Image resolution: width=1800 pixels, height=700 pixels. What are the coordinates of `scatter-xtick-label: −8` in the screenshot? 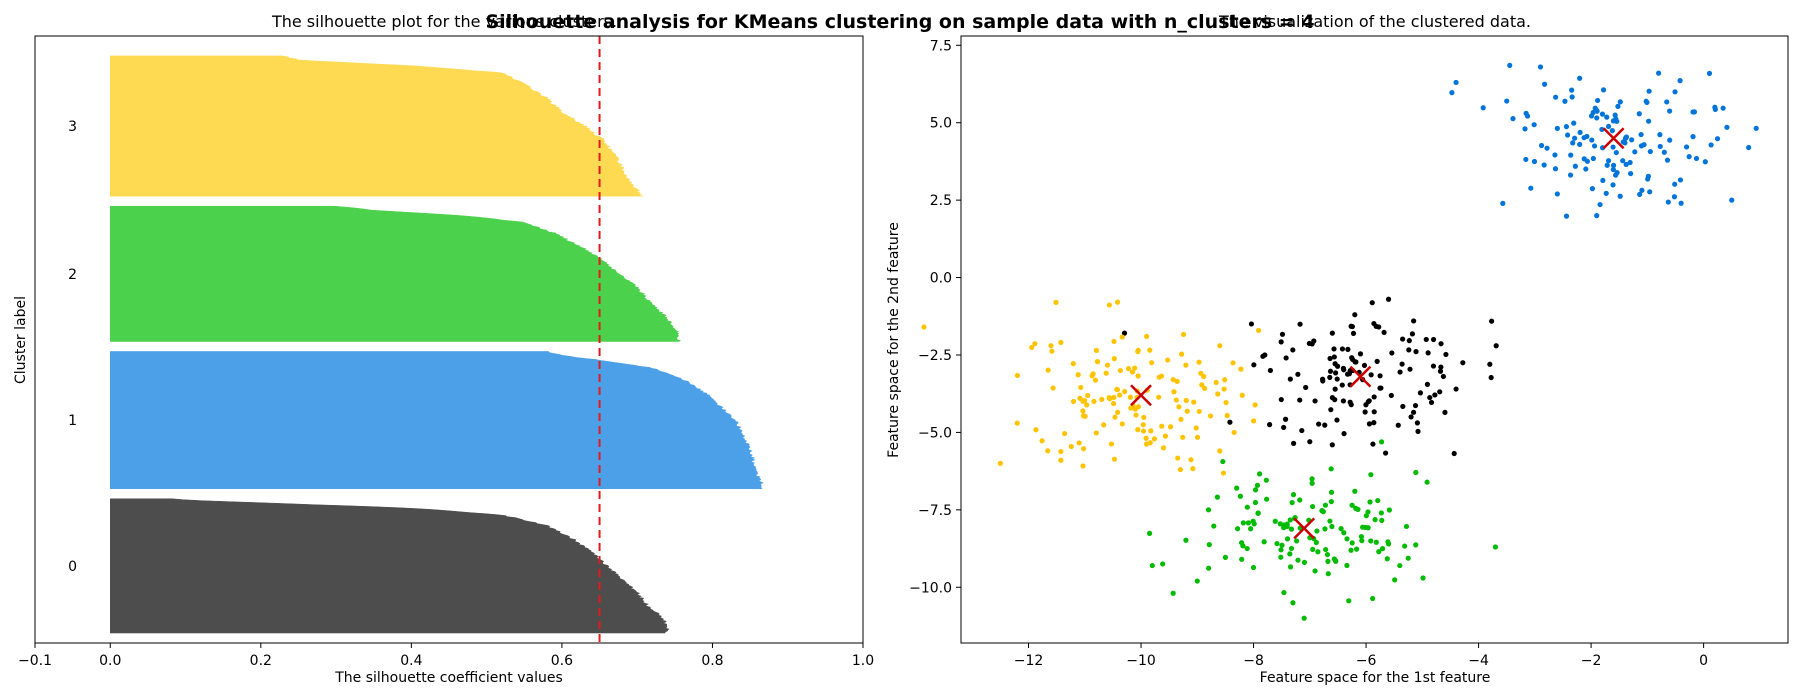 It's located at (1253, 661).